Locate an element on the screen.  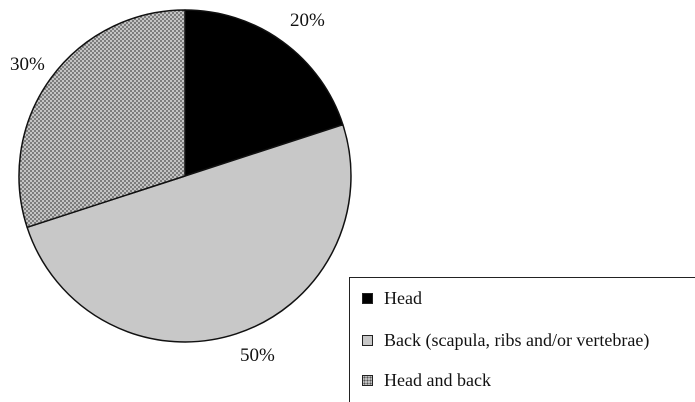
legend-label-head: Head is located at coordinates (403, 298).